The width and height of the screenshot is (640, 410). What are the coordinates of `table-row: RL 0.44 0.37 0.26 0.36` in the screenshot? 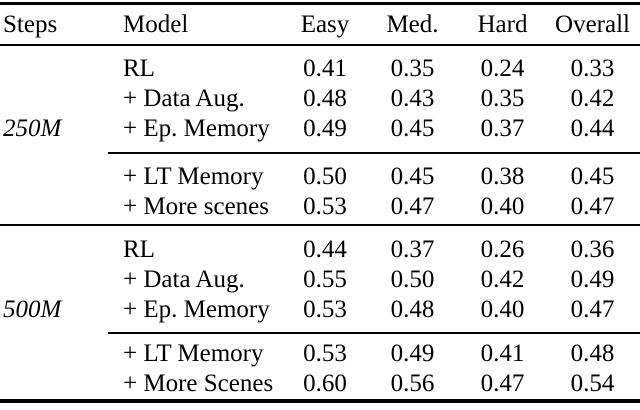 It's located at (320, 250).